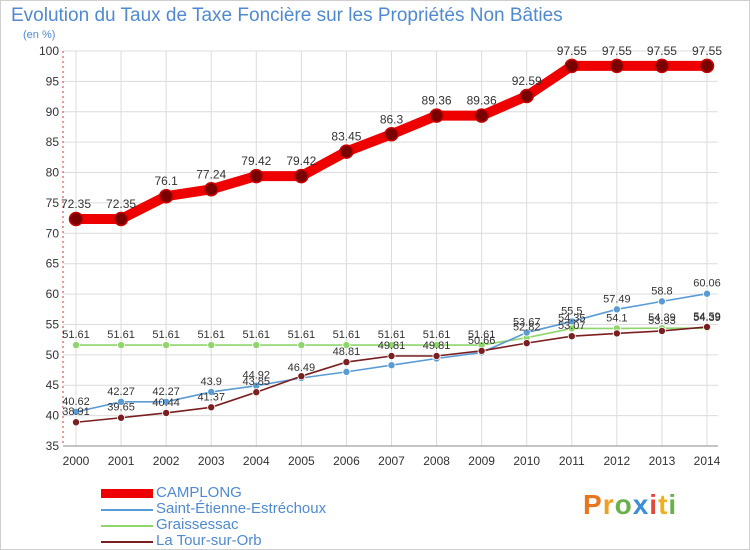 Image resolution: width=750 pixels, height=550 pixels. What do you see at coordinates (572, 326) in the screenshot?
I see `data-label-la-tour-sur-orb: 53.07` at bounding box center [572, 326].